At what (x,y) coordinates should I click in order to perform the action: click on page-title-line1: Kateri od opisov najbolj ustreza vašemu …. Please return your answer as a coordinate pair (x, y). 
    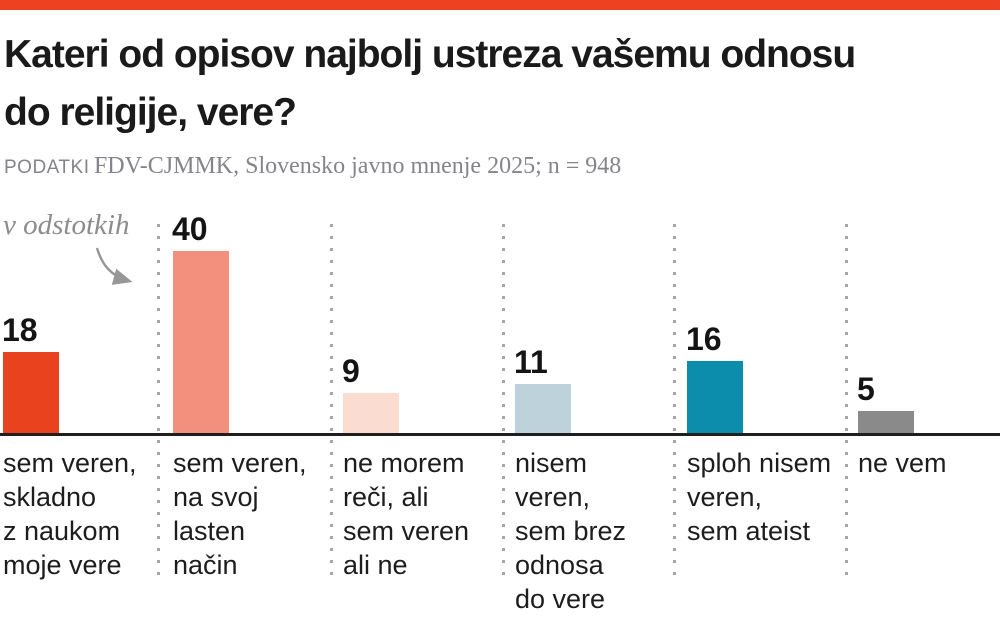
    Looking at the image, I should click on (430, 54).